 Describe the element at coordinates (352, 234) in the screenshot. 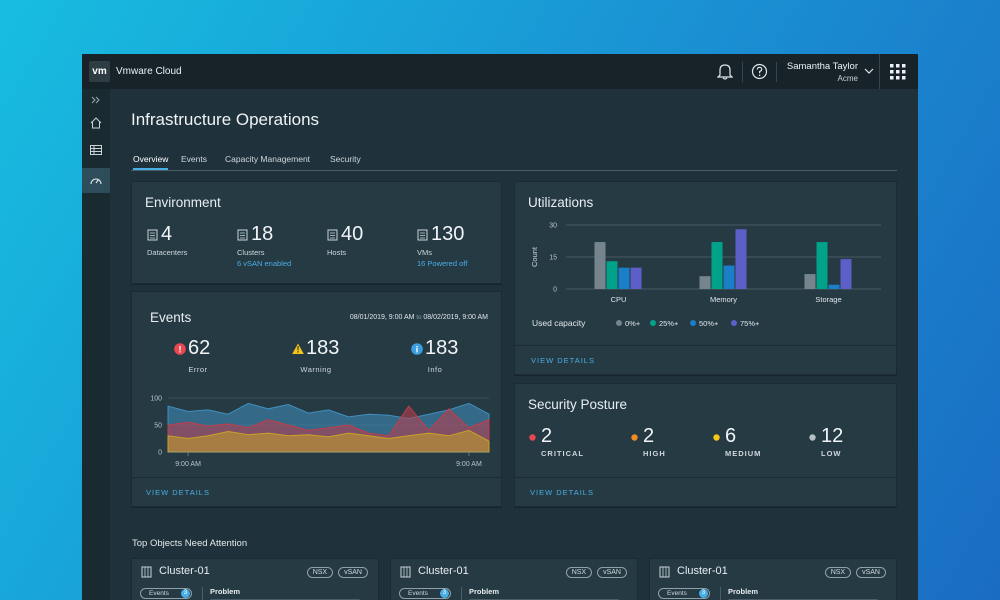

I see `stat-value: 40` at that location.